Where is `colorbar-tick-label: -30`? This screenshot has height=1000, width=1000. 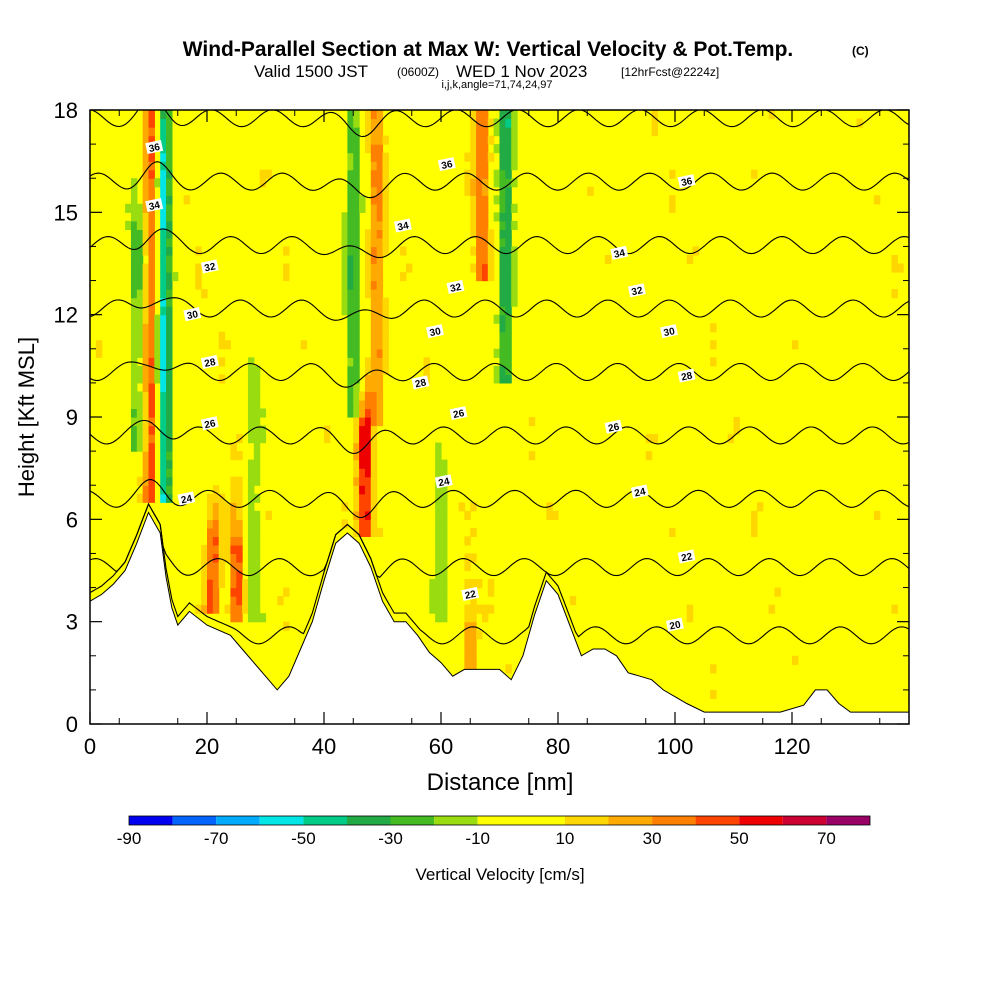 colorbar-tick-label: -30 is located at coordinates (390, 838).